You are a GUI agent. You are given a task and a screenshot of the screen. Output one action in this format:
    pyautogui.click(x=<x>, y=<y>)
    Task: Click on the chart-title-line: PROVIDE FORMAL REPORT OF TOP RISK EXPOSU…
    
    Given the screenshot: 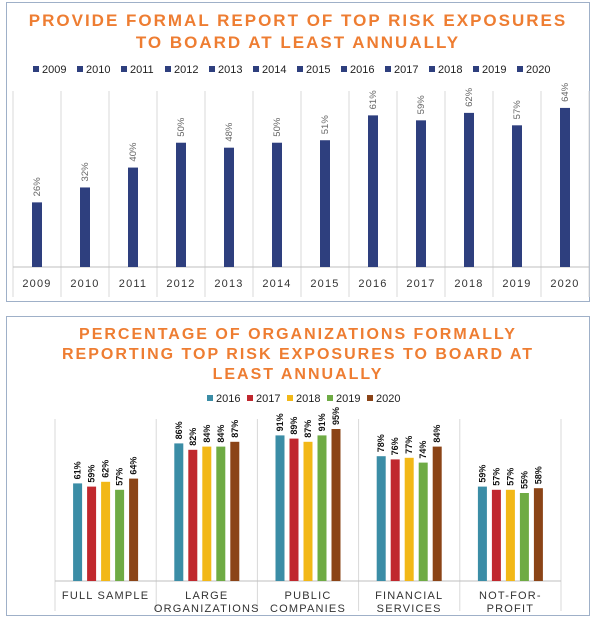 What is the action you would take?
    pyautogui.click(x=298, y=20)
    